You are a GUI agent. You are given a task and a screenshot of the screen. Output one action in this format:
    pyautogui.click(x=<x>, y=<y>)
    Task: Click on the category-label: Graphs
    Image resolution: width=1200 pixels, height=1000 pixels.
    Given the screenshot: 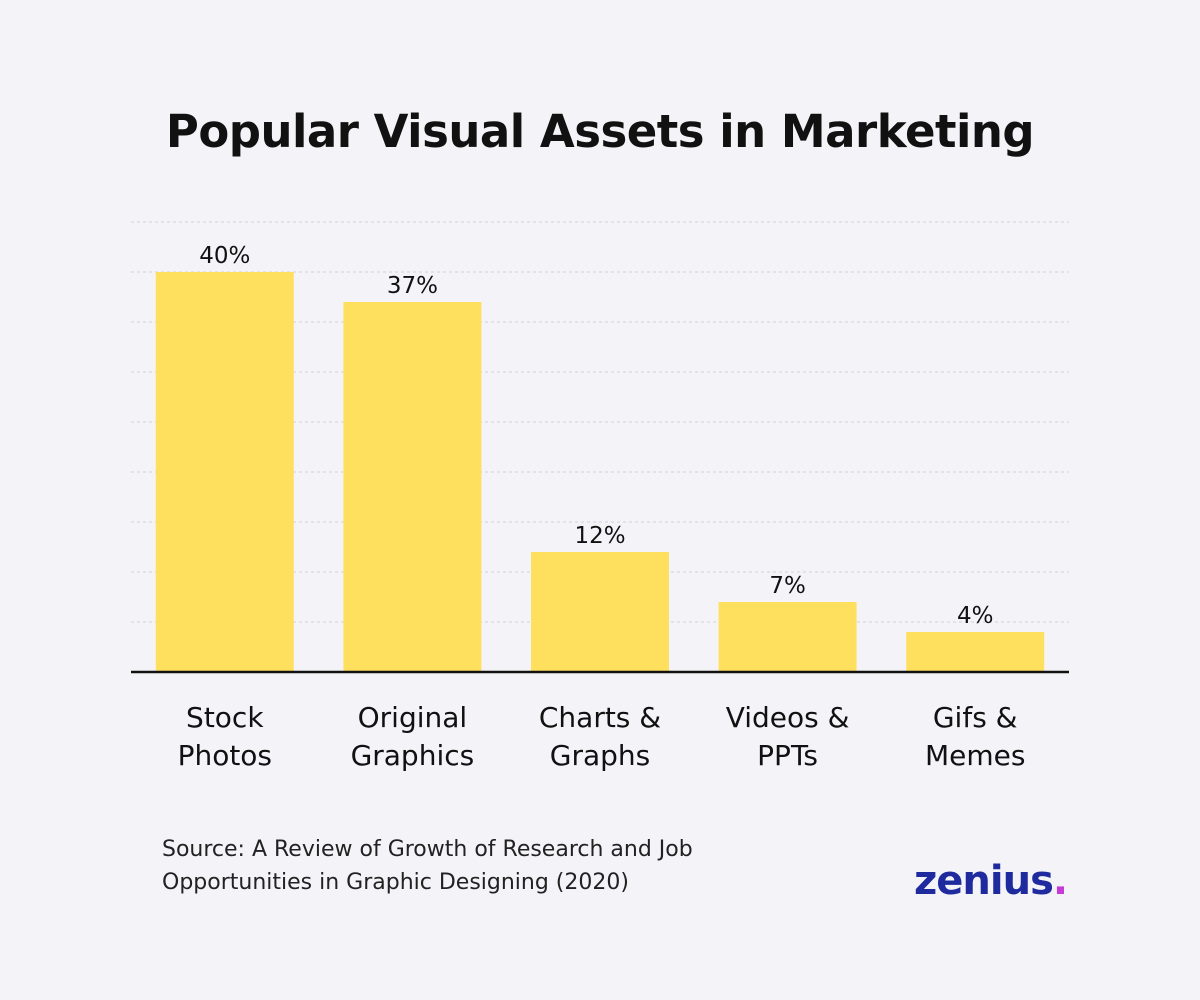 What is the action you would take?
    pyautogui.click(x=600, y=755)
    